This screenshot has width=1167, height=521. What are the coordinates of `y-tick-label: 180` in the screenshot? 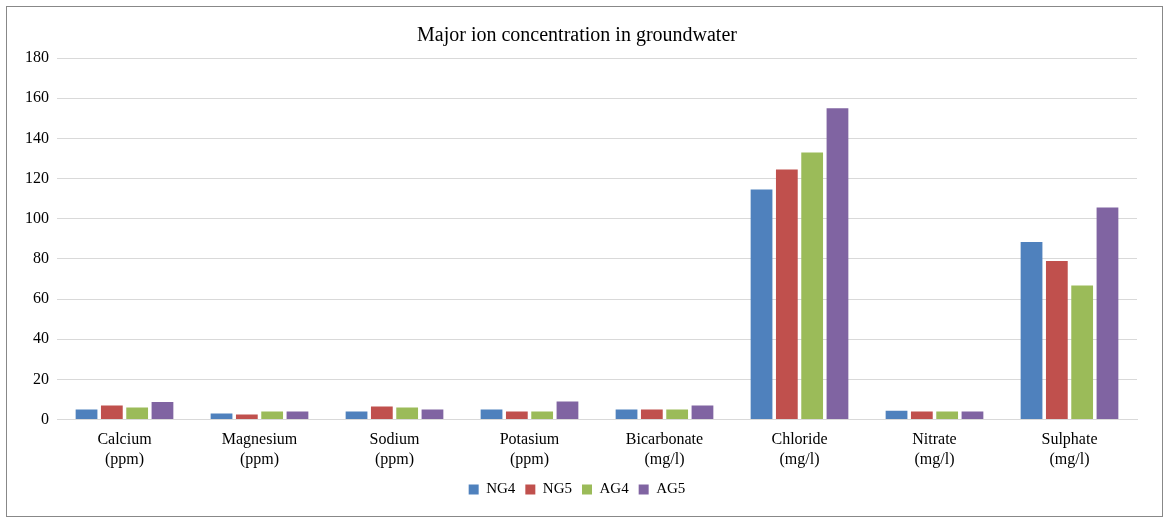 It's located at (37, 57).